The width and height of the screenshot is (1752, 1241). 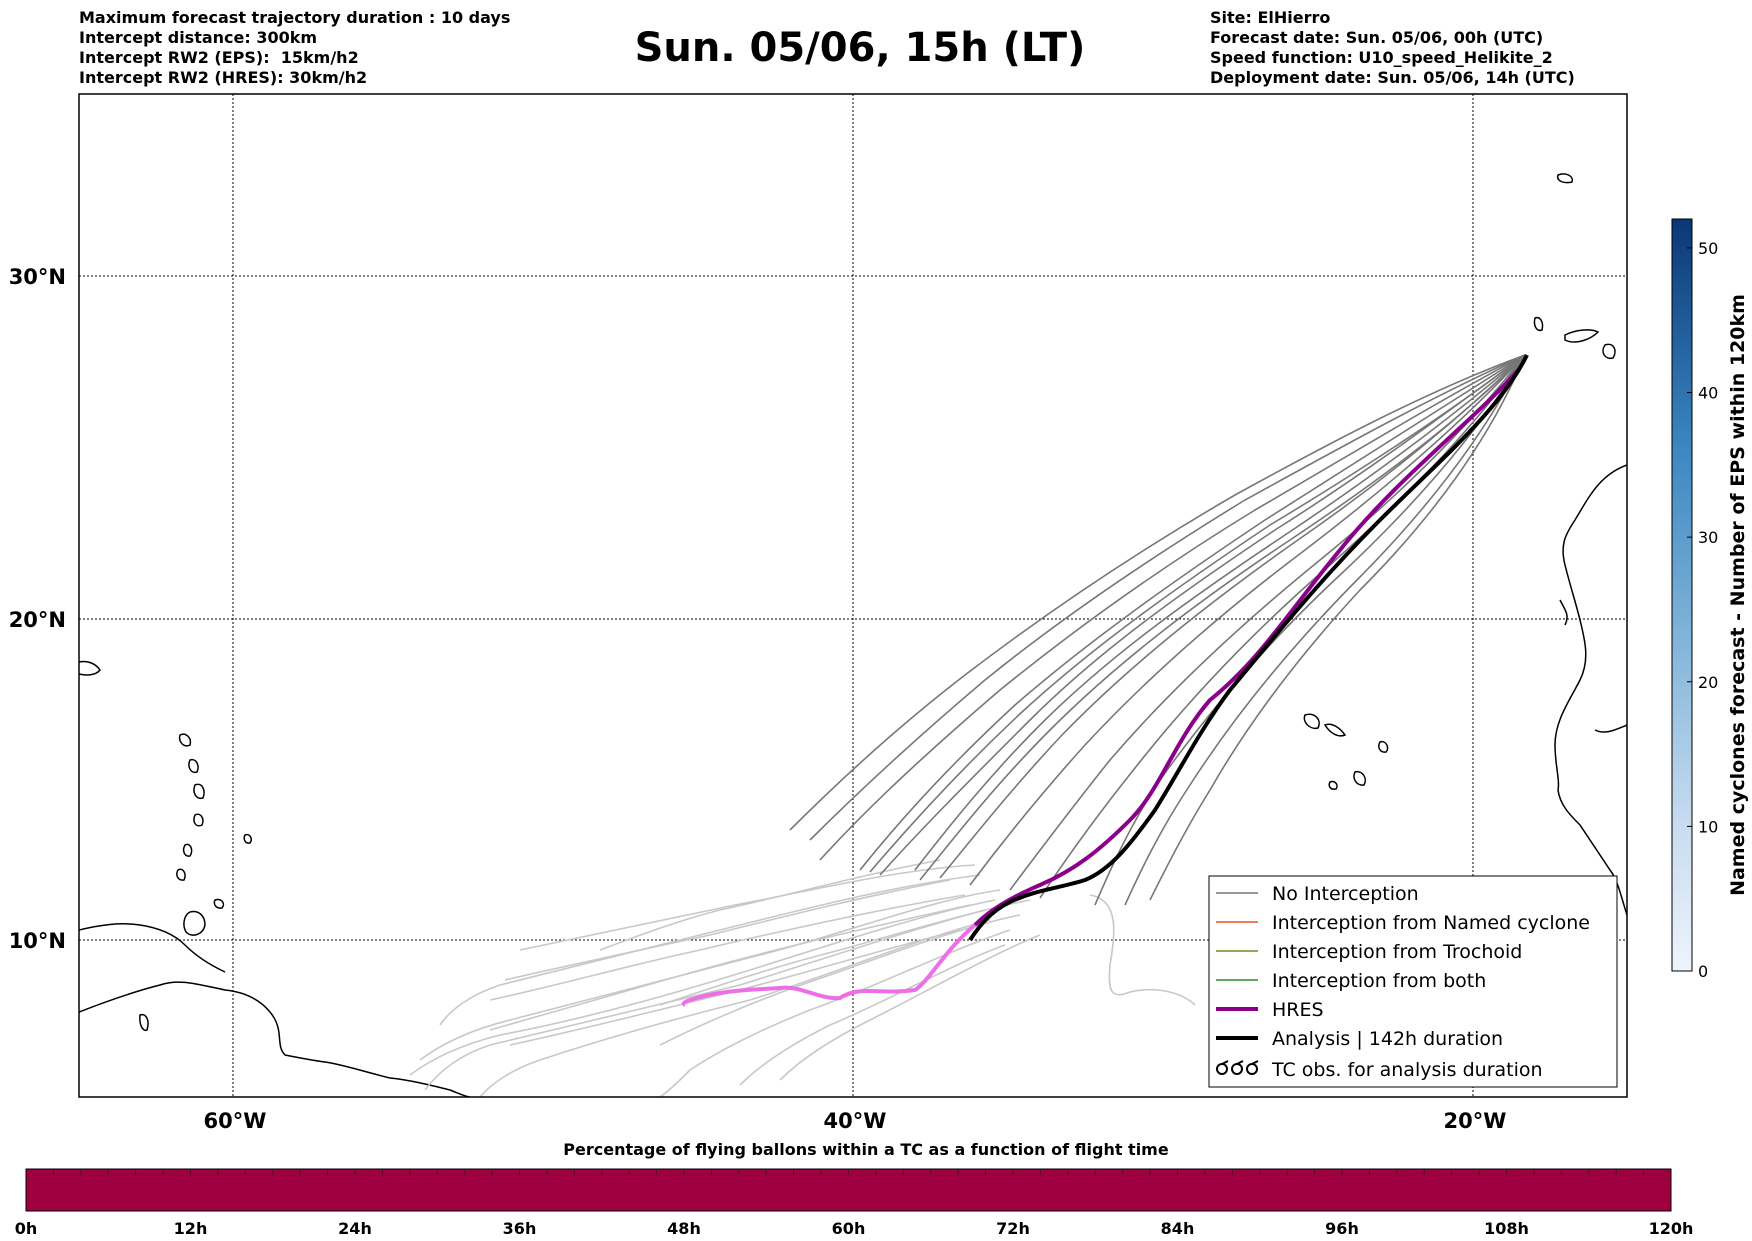 I want to click on timebar-tick-label: 84h, so click(x=1178, y=1228).